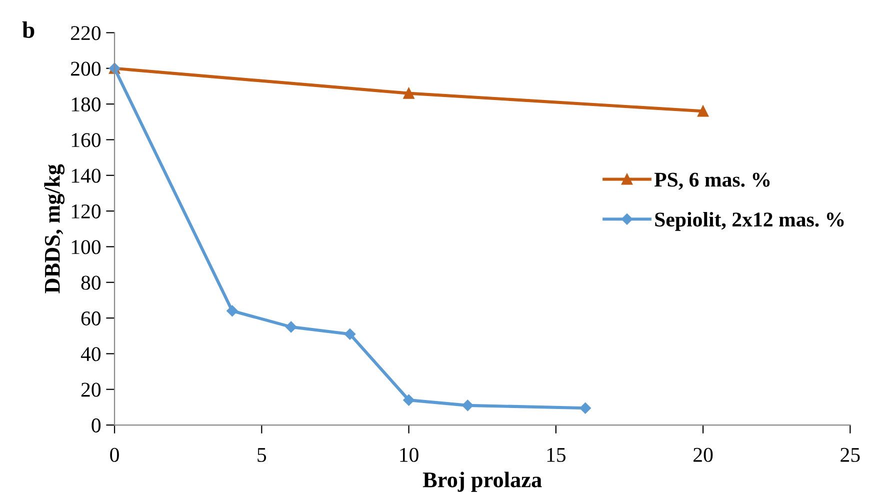 Image resolution: width=881 pixels, height=503 pixels. Describe the element at coordinates (91, 283) in the screenshot. I see `y-tick-label: 80` at that location.